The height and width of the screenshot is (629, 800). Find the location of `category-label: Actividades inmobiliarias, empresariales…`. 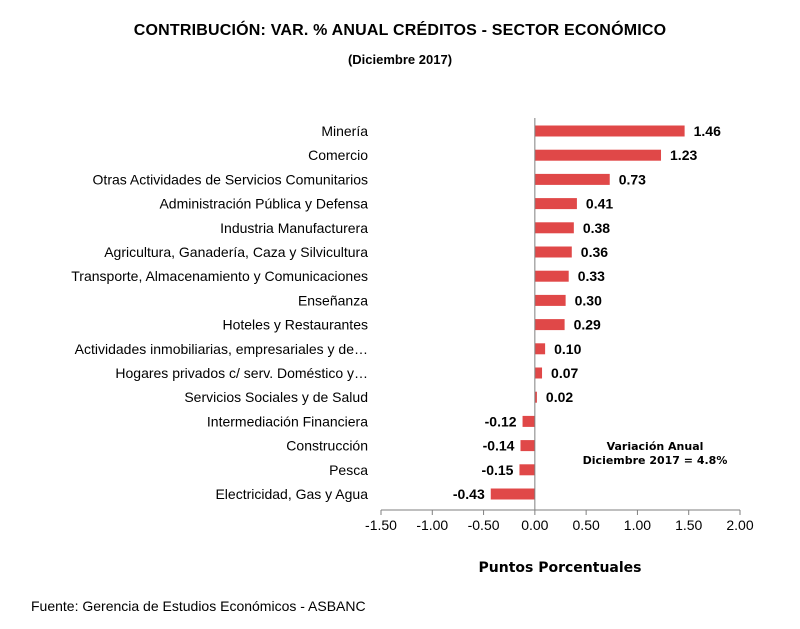

category-label: Actividades inmobiliarias, empresariales… is located at coordinates (221, 349).